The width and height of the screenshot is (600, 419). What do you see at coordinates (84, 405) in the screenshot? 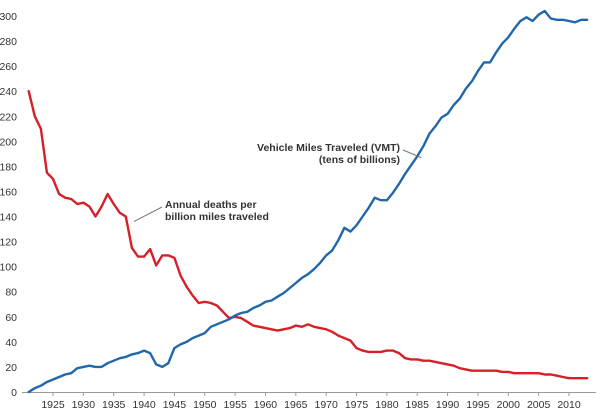
I see `x-tick-label: 1930` at bounding box center [84, 405].